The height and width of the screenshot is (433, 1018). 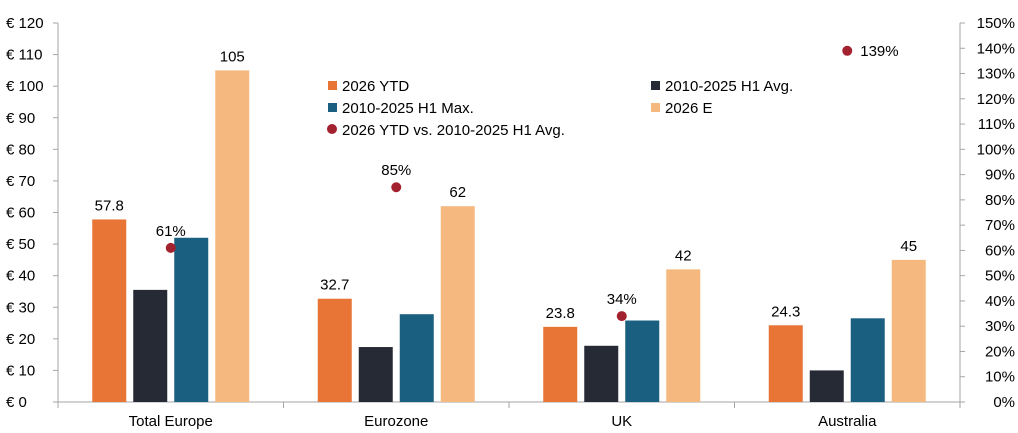 I want to click on legend-label: 2010-2025 H1 Max., so click(x=408, y=108).